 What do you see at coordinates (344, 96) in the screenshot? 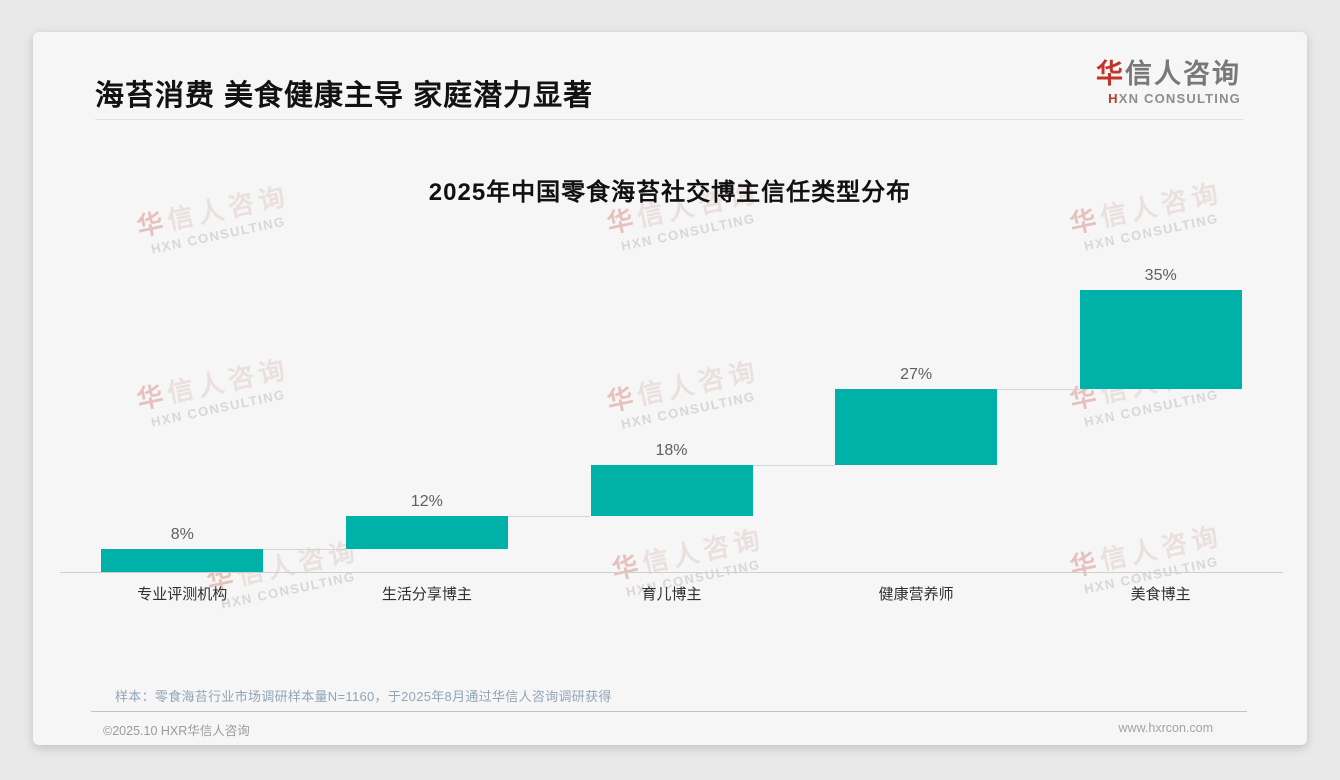
I see `page-title: 海苔消费 美食健康主导 家庭潜力显著` at bounding box center [344, 96].